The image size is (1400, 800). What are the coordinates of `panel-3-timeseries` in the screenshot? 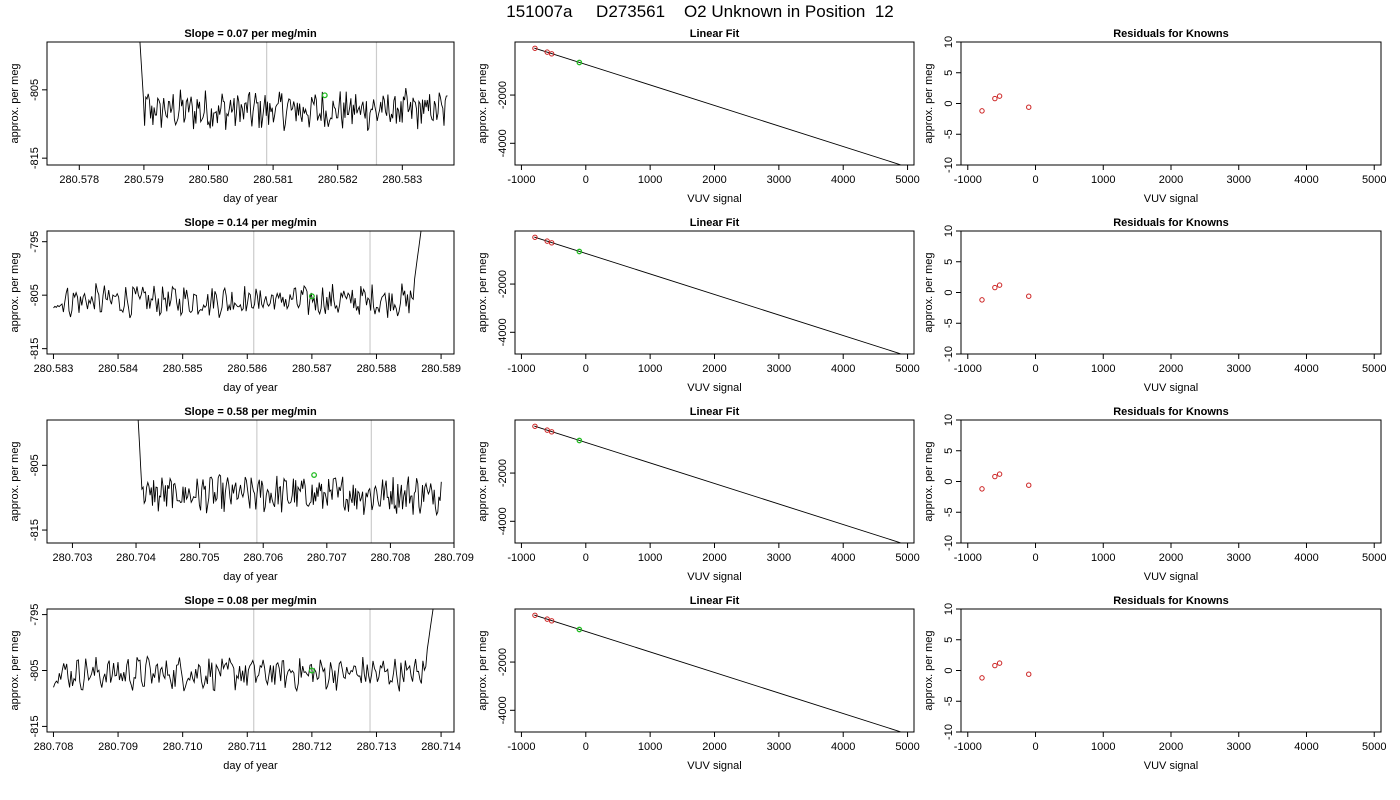 It's located at (248, 672).